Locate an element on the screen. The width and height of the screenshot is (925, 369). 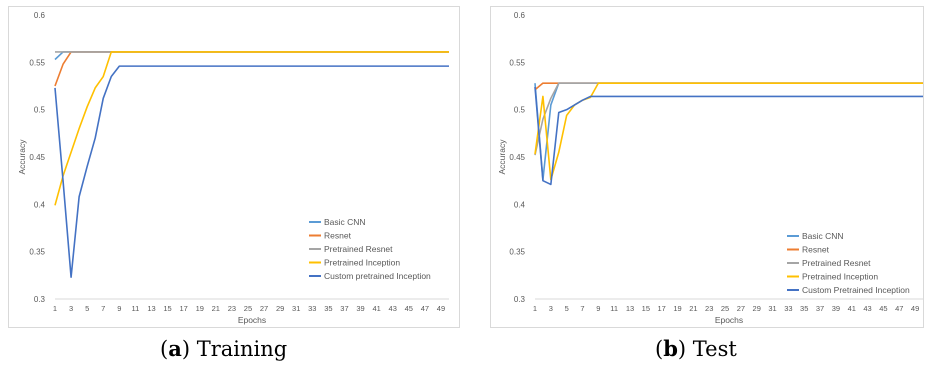
legend-entry: Custom Pretrained Inception is located at coordinates (856, 290).